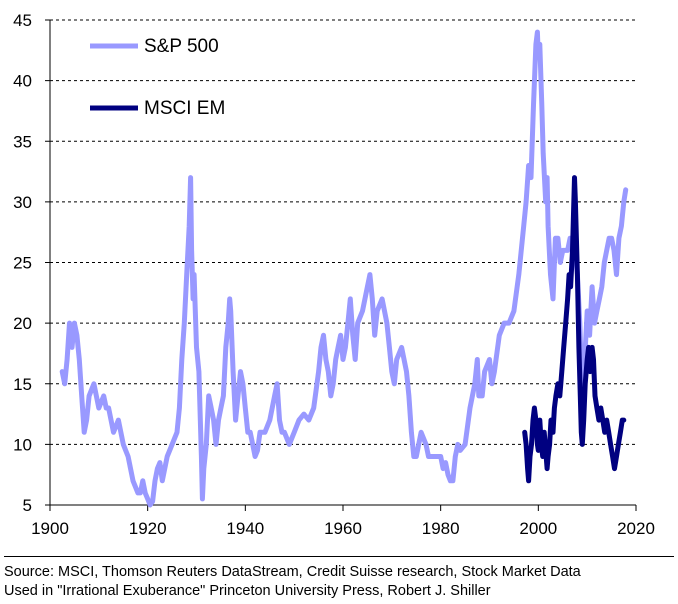 The width and height of the screenshot is (678, 604). I want to click on legend-label-sp500: S&P 500, so click(181, 46).